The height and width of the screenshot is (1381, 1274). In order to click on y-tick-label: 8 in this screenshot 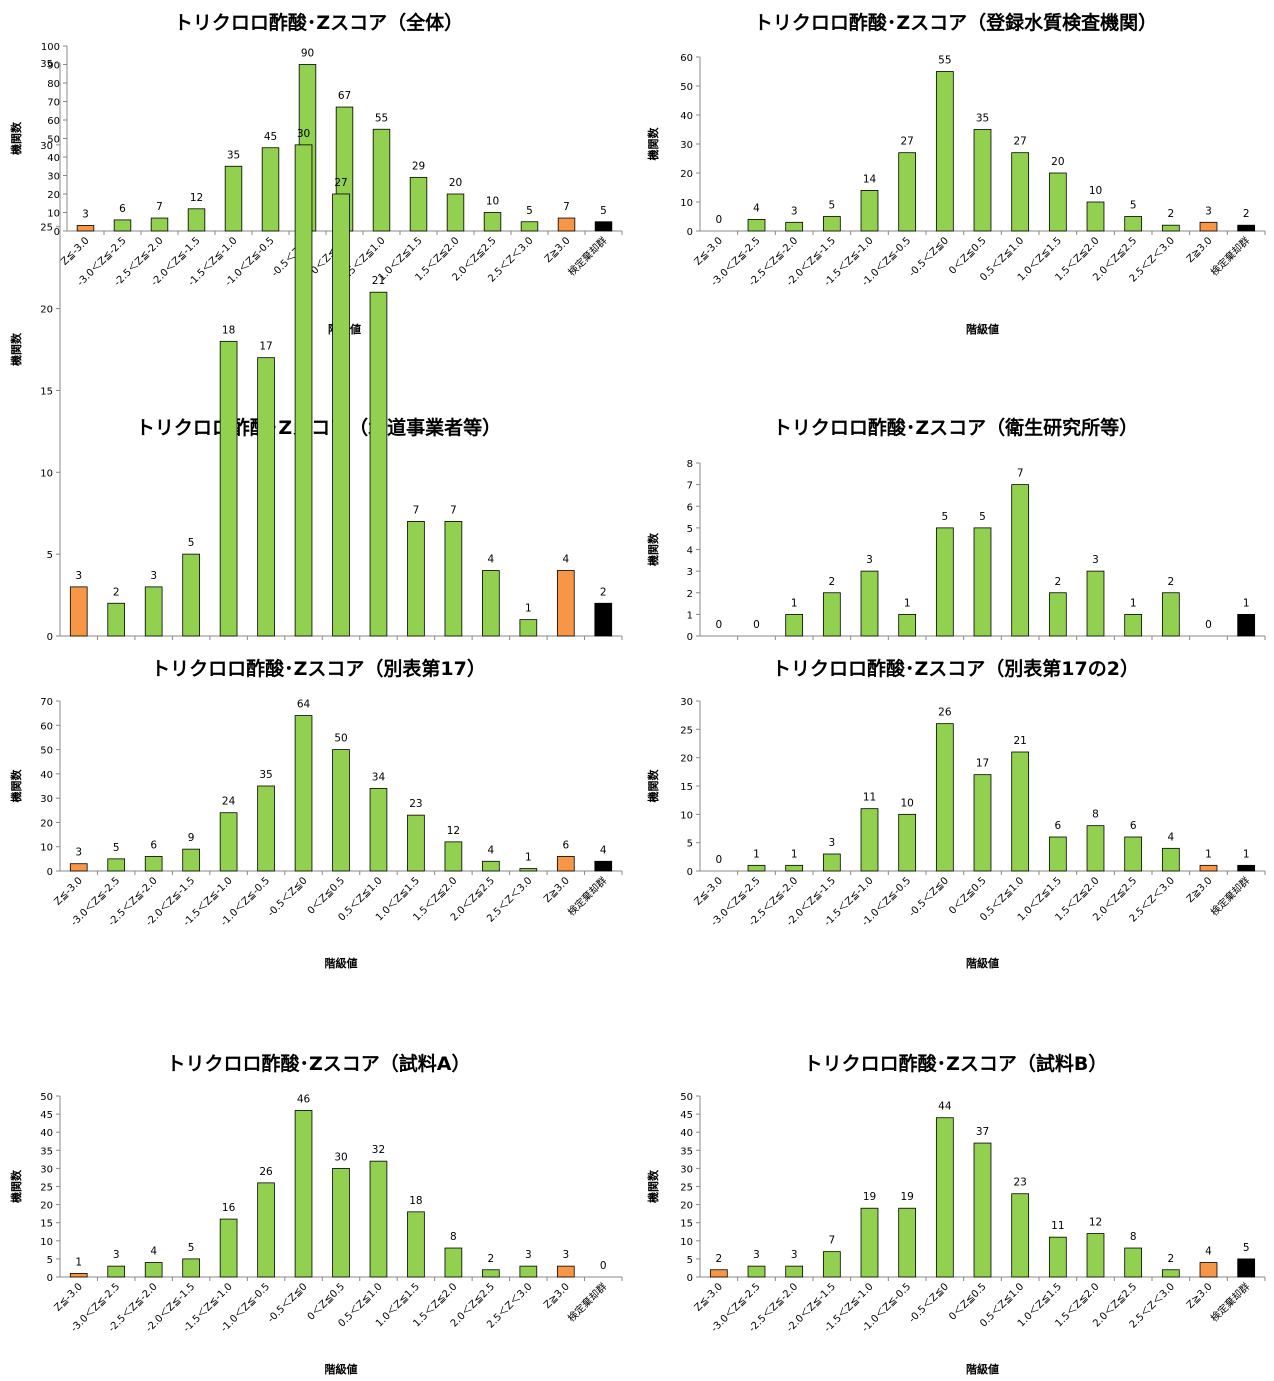, I will do `click(690, 464)`.